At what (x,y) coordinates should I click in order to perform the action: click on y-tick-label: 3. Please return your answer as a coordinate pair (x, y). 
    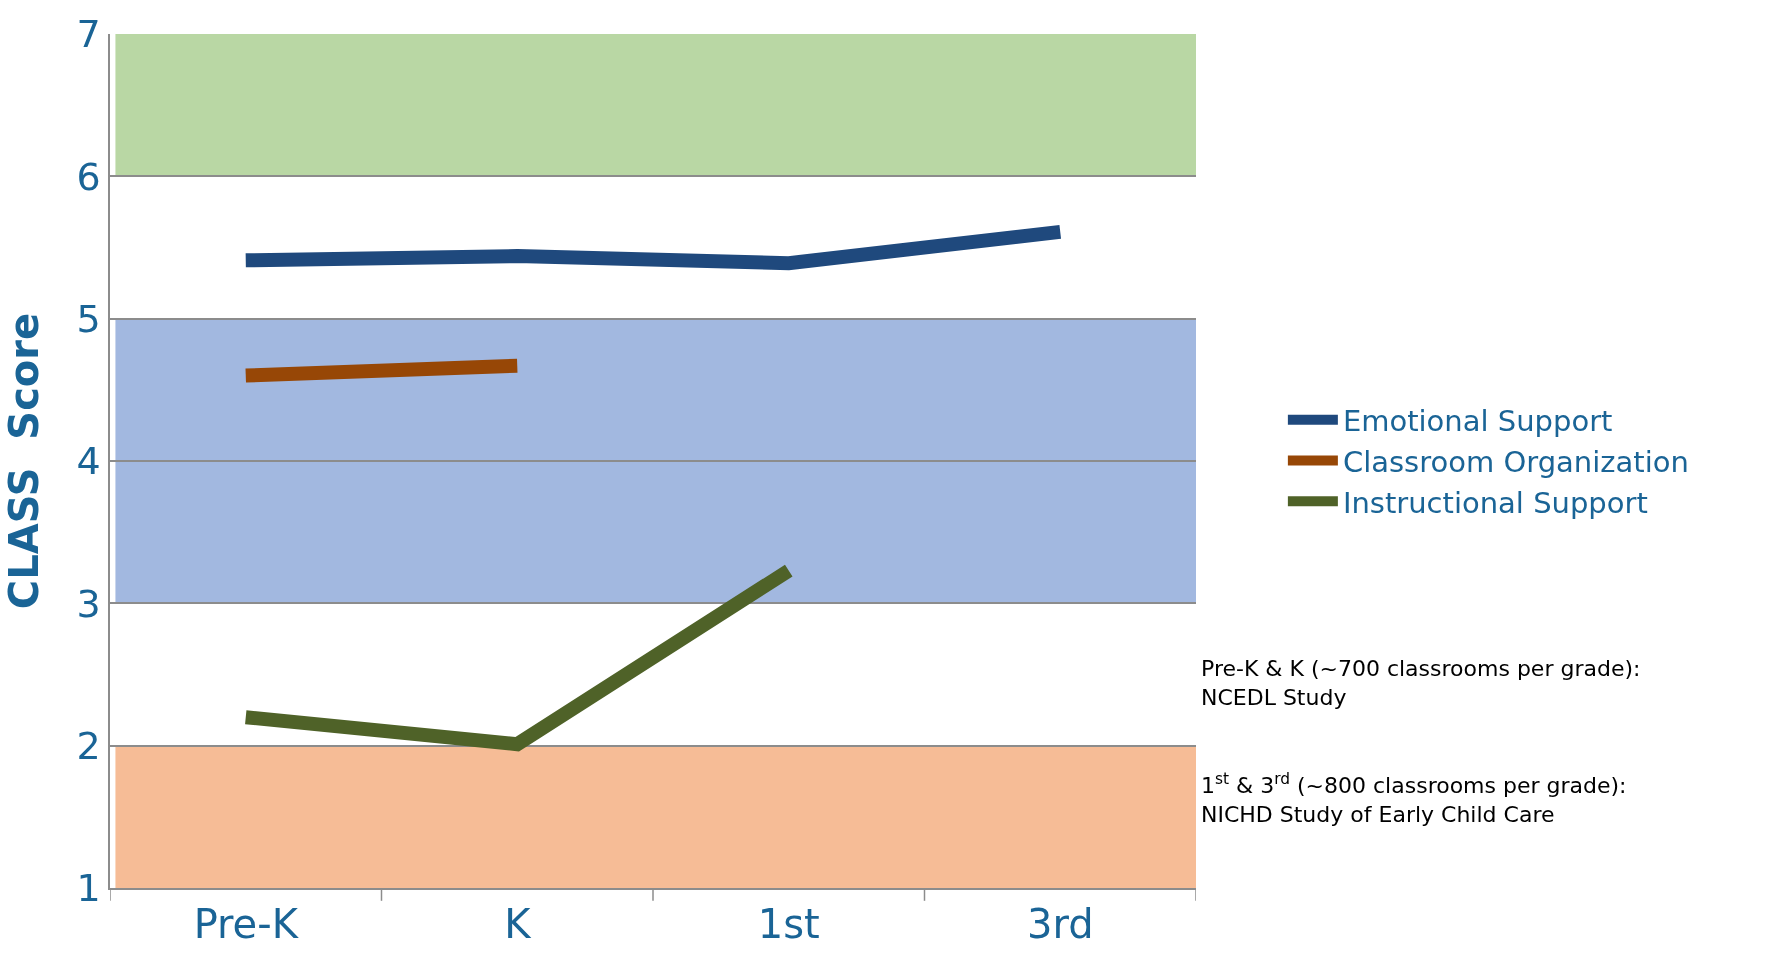
    Looking at the image, I should click on (88, 603).